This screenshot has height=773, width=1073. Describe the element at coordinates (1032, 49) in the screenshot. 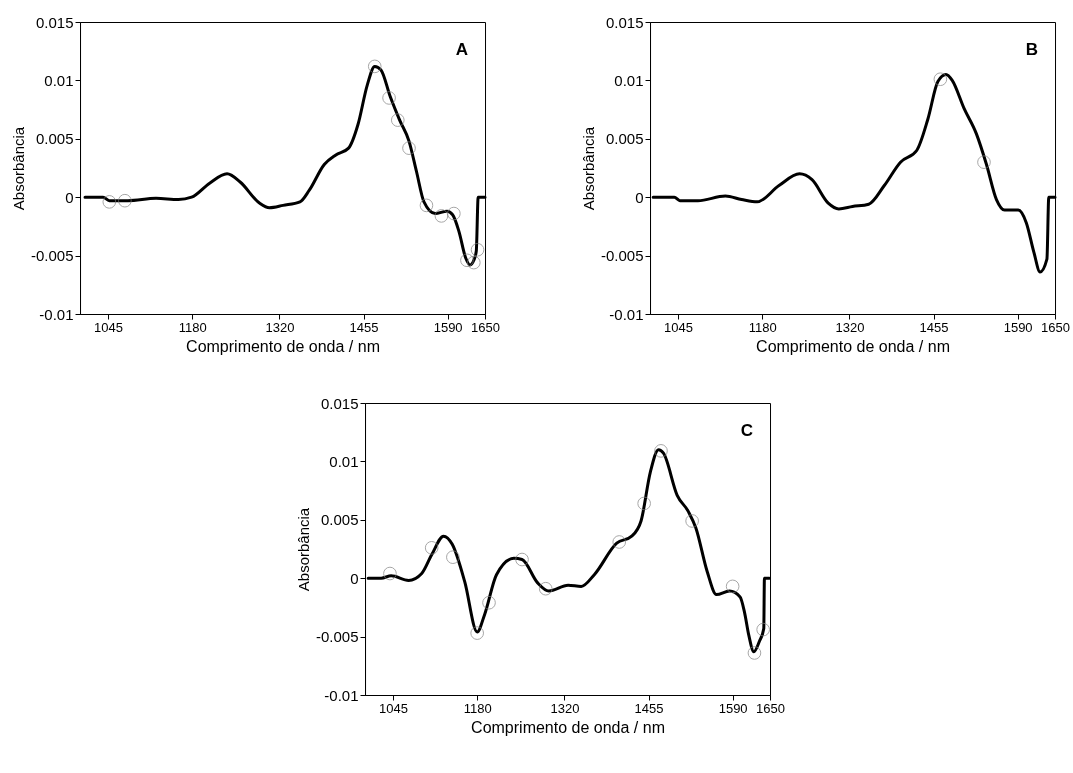

I see `annotation: B` at that location.